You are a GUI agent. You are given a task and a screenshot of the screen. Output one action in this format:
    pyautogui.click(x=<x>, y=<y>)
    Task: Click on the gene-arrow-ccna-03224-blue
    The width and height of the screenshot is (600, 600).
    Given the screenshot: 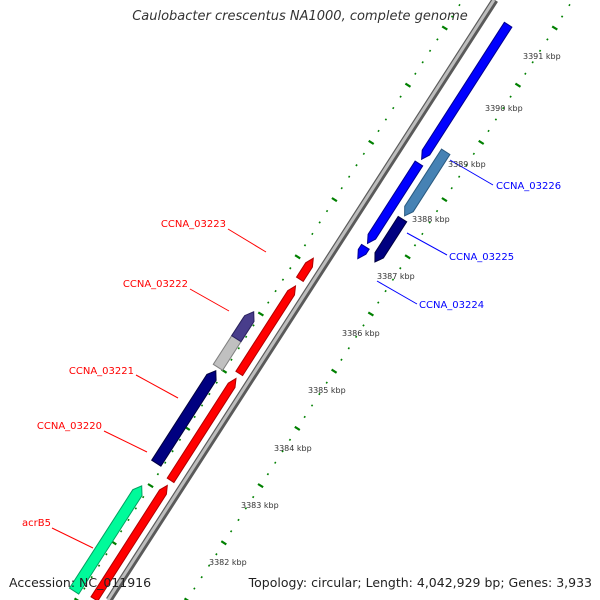 What is the action you would take?
    pyautogui.click(x=363, y=251)
    